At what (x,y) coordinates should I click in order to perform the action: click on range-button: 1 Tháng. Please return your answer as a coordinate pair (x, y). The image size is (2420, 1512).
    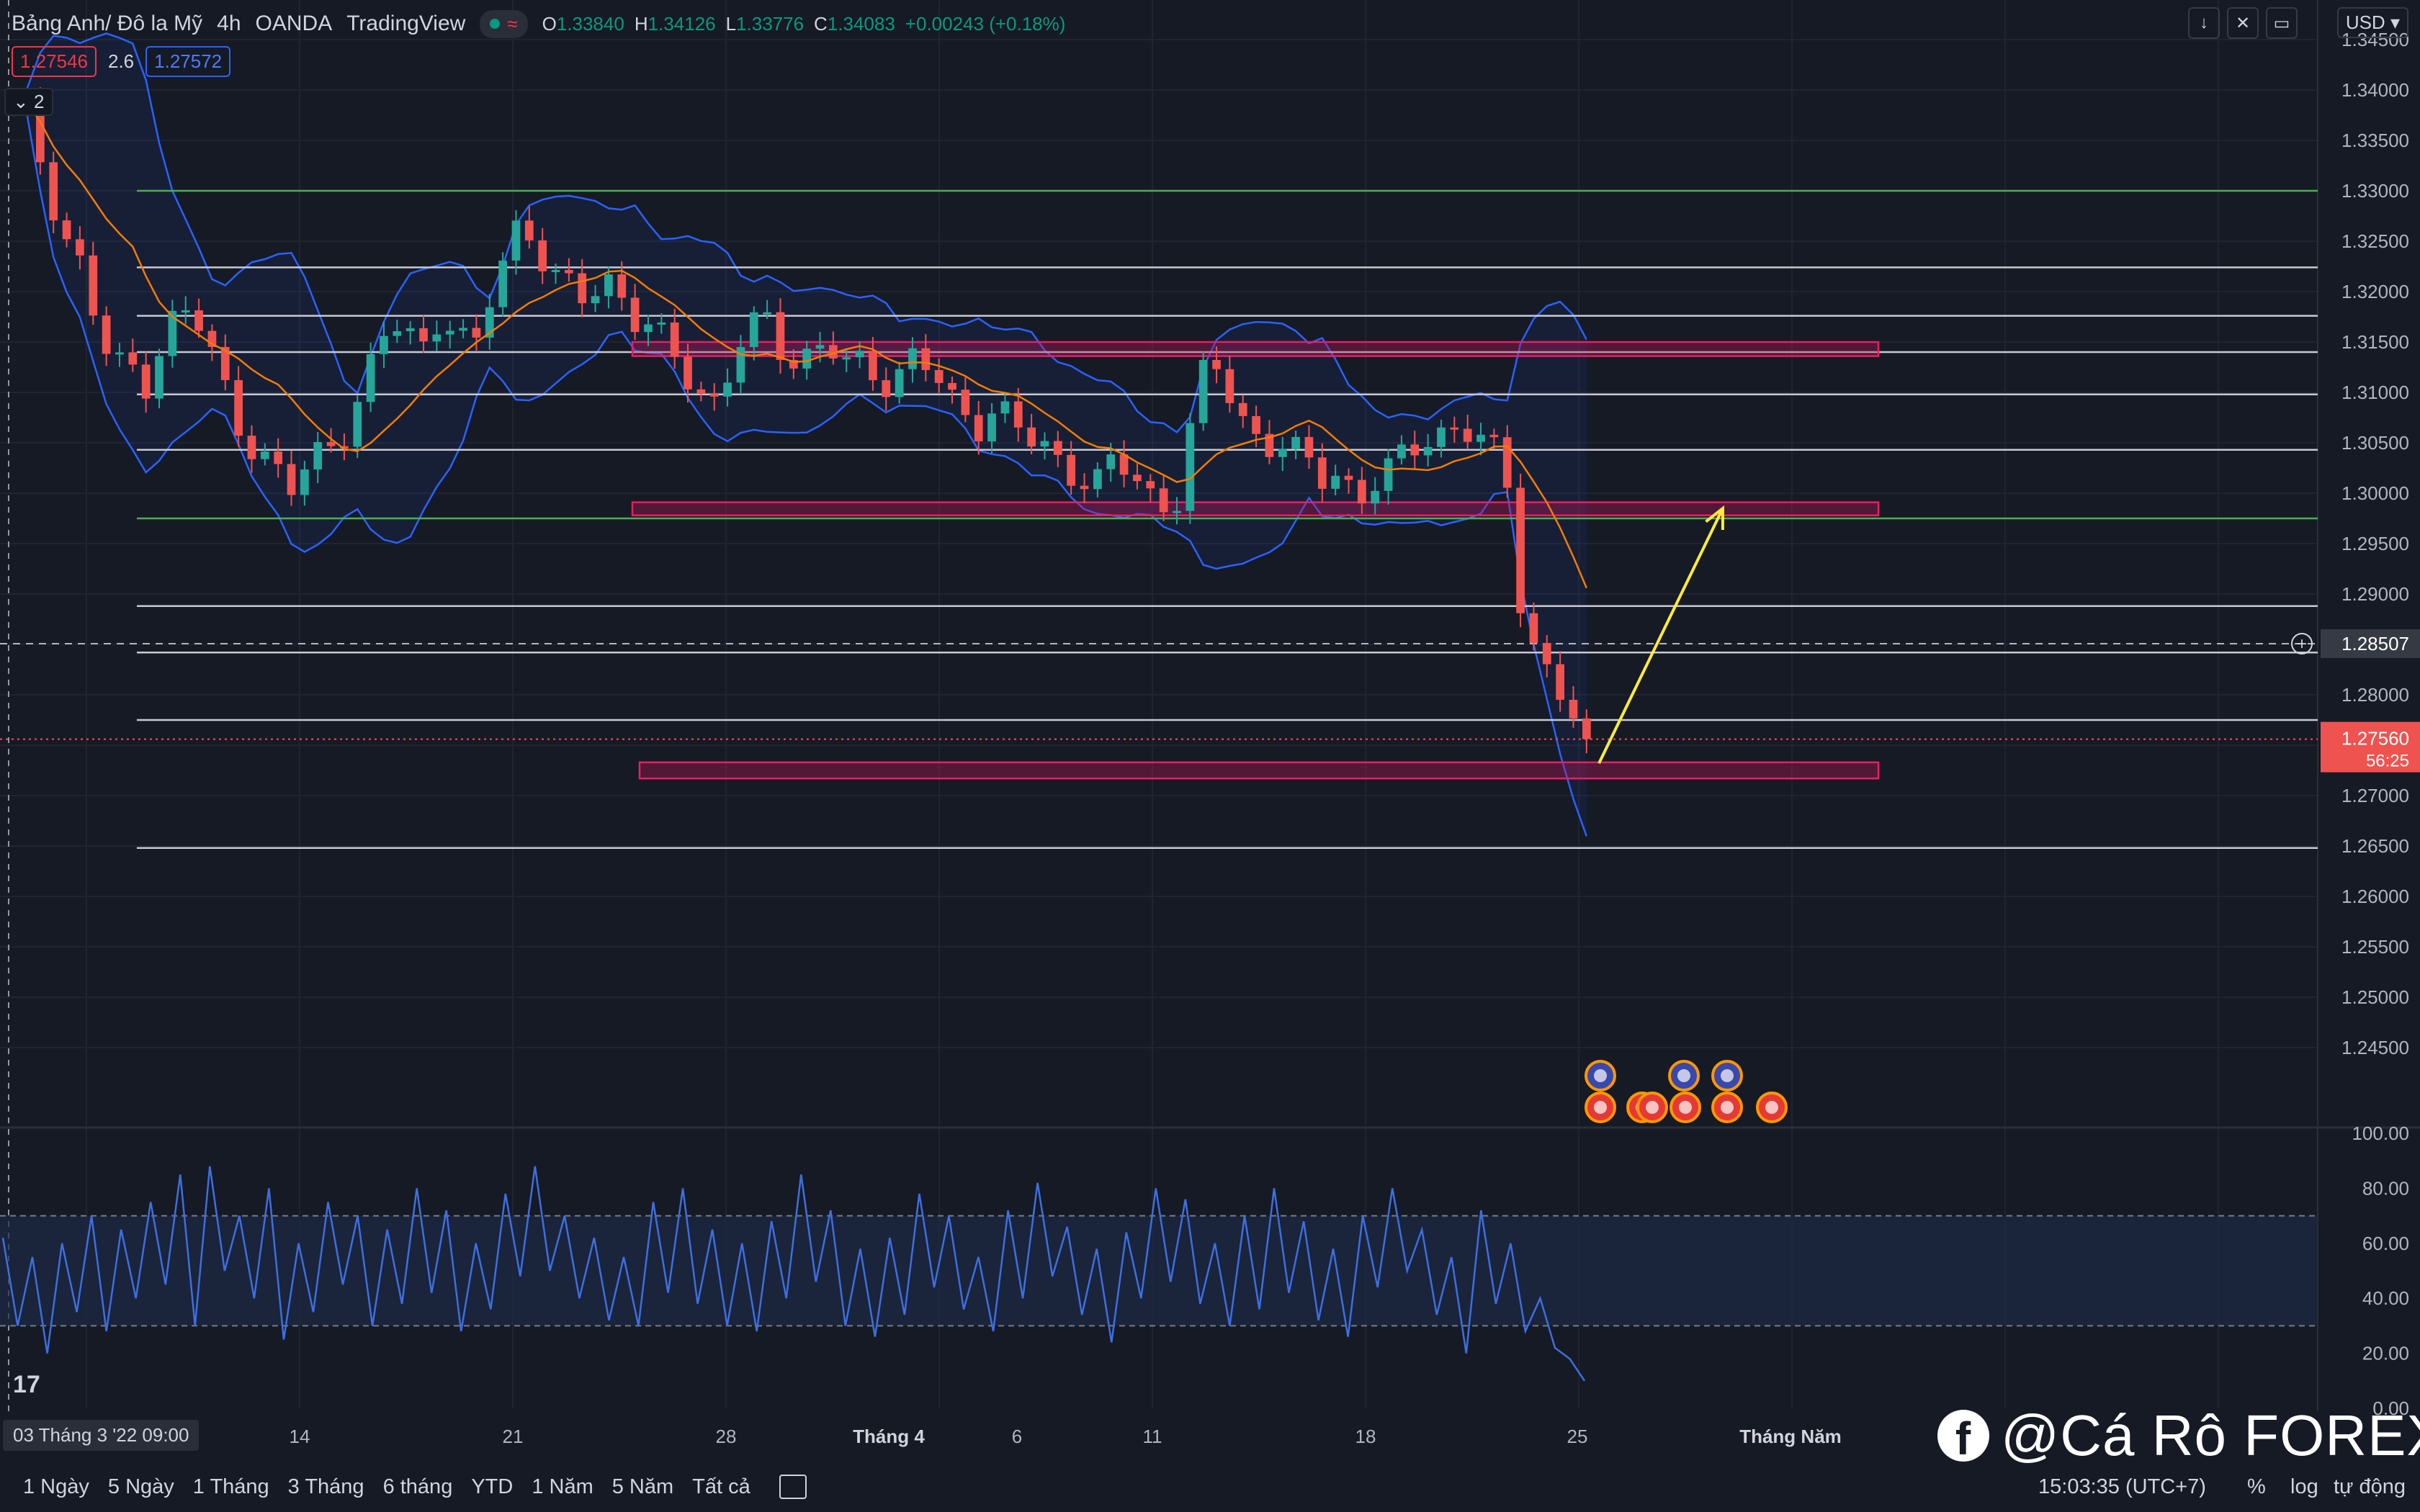
    Looking at the image, I should click on (230, 1486).